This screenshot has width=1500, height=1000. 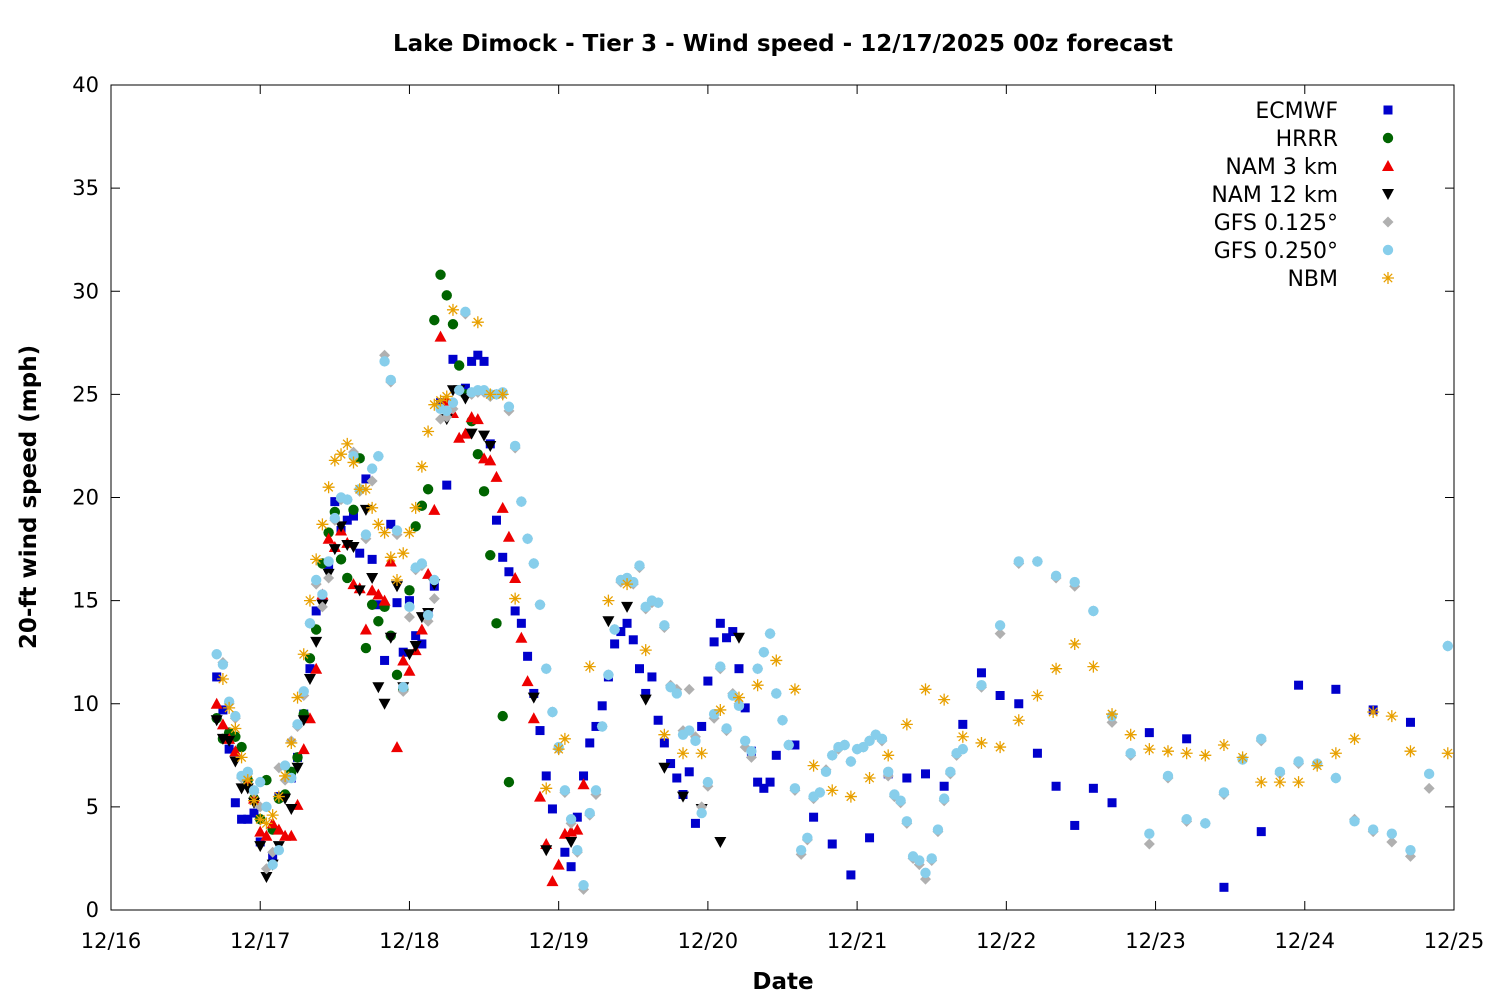 What do you see at coordinates (1006, 941) in the screenshot?
I see `x-tick-label: 12/22` at bounding box center [1006, 941].